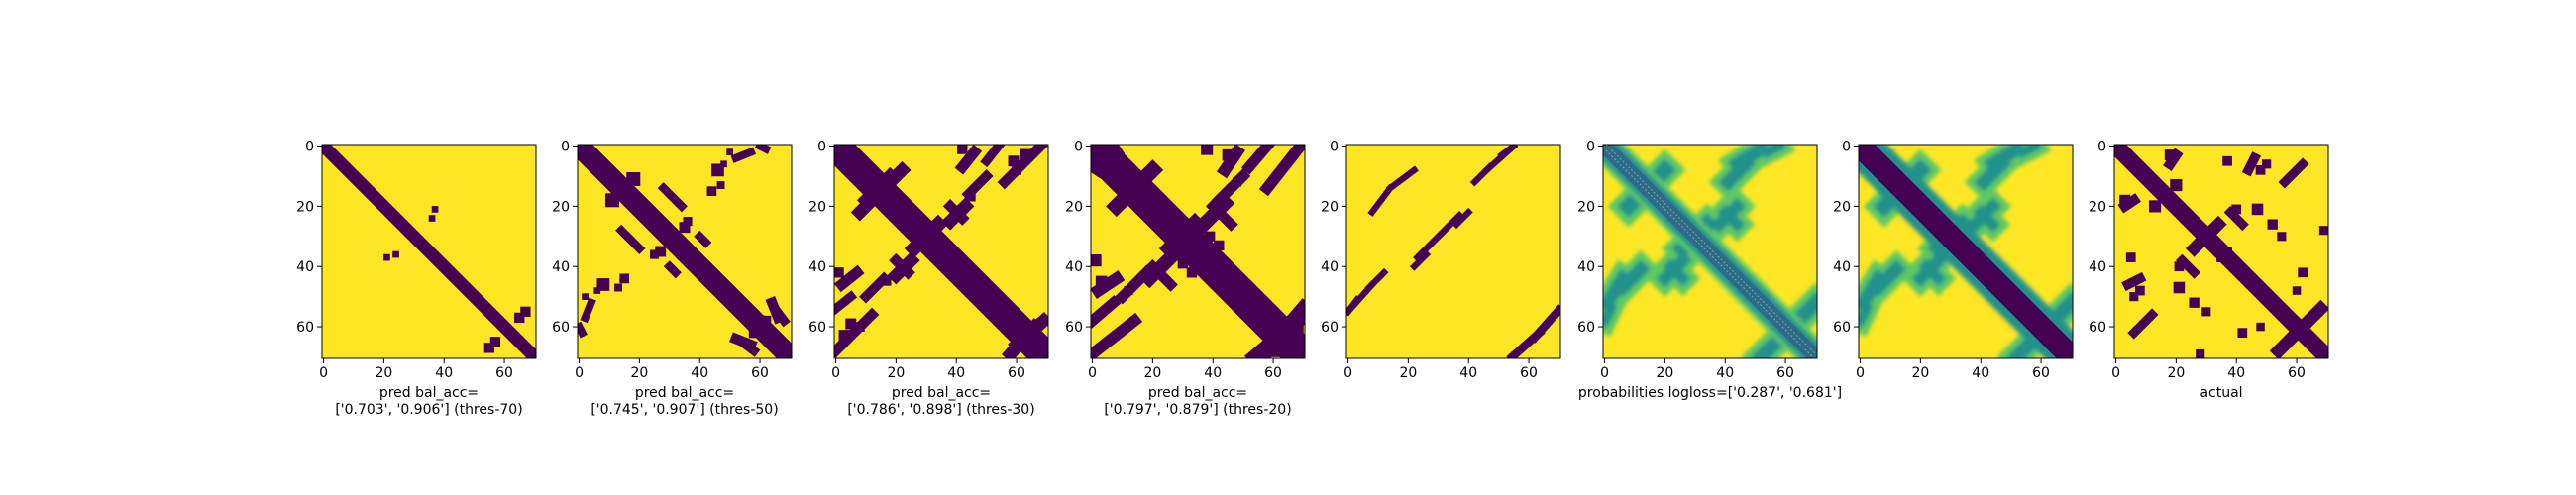 The image size is (2576, 495). I want to click on heatmap-panel-probabilities-2: 0 20 40 60 0 20 40 60, so click(1953, 261).